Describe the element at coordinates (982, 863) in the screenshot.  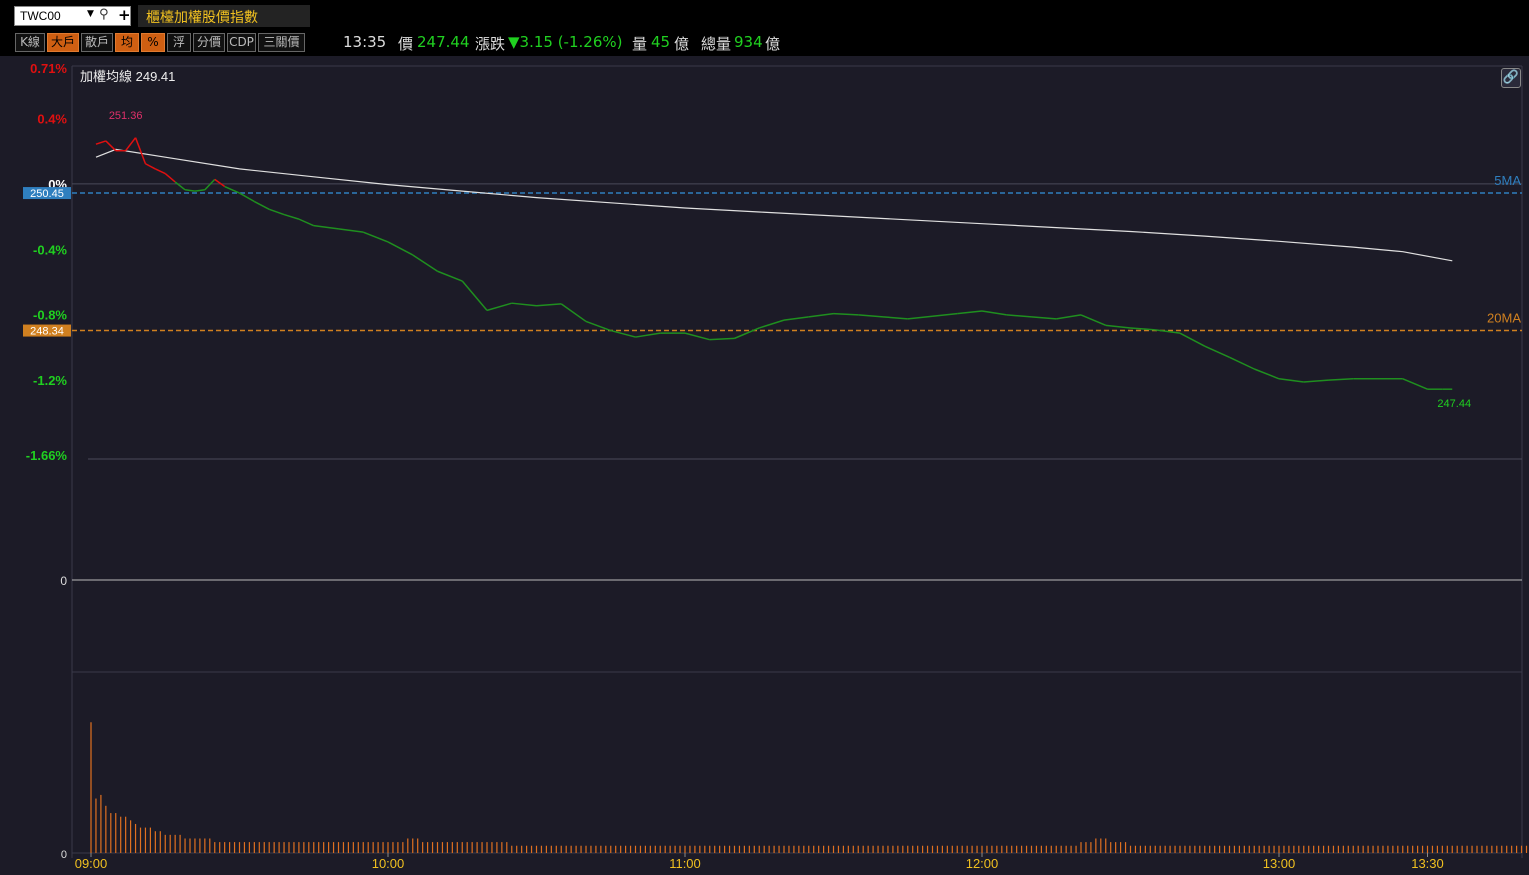
I see `x-tick-label: 12:00` at that location.